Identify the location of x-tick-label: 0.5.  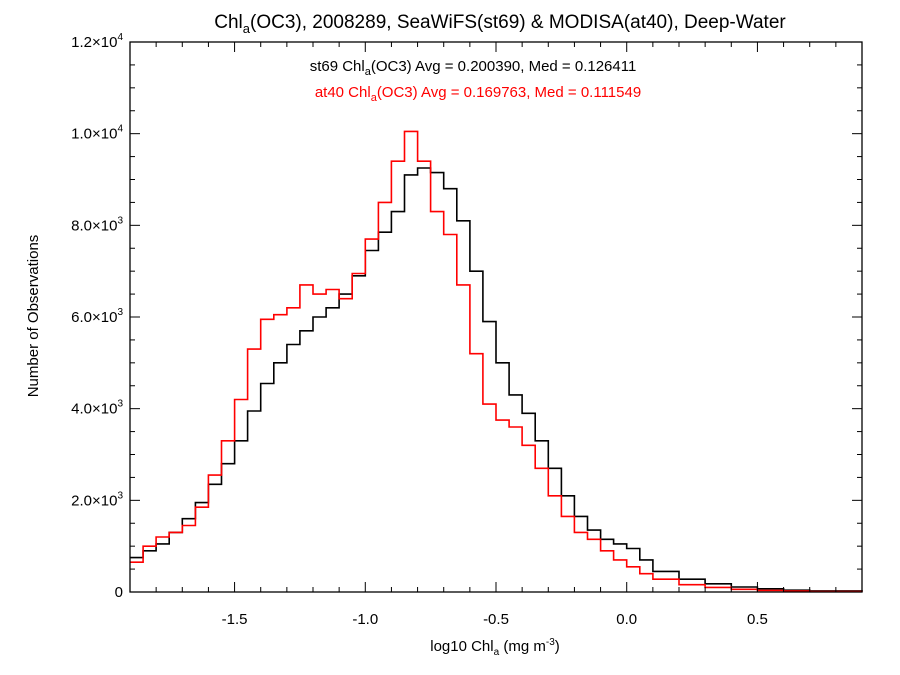
(757, 619).